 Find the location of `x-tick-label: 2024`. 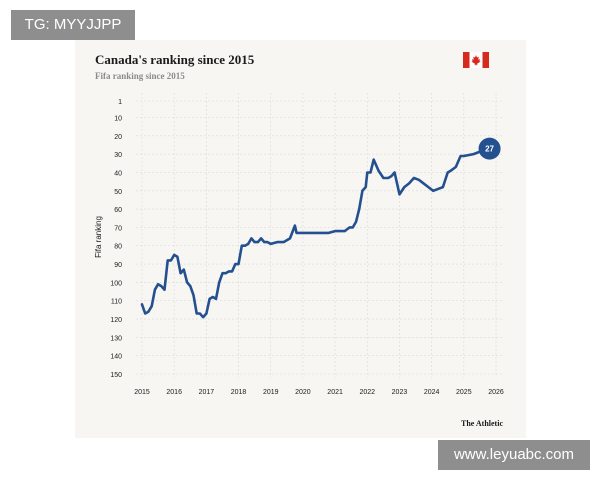

x-tick-label: 2024 is located at coordinates (432, 392).